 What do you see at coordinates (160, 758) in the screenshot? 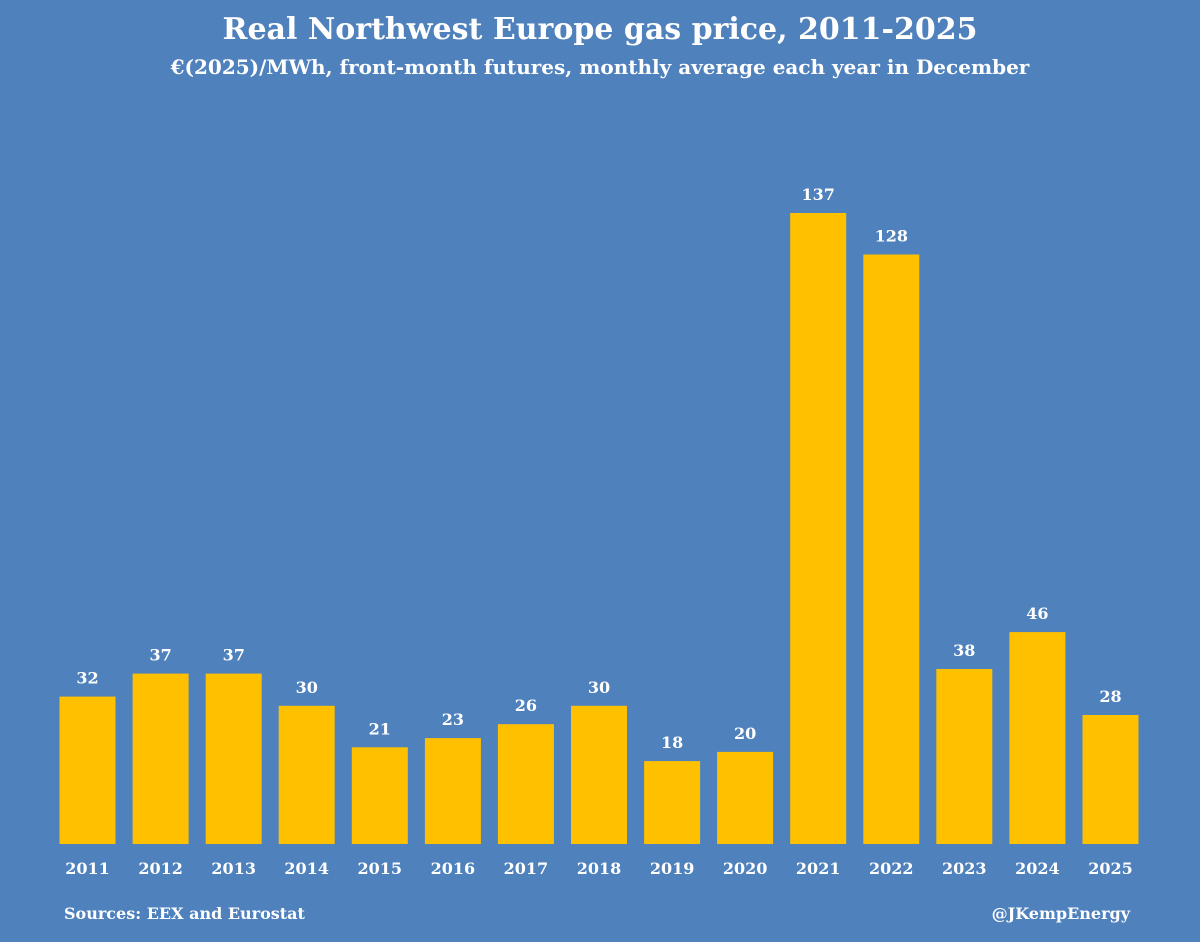
I see `bar-2012` at bounding box center [160, 758].